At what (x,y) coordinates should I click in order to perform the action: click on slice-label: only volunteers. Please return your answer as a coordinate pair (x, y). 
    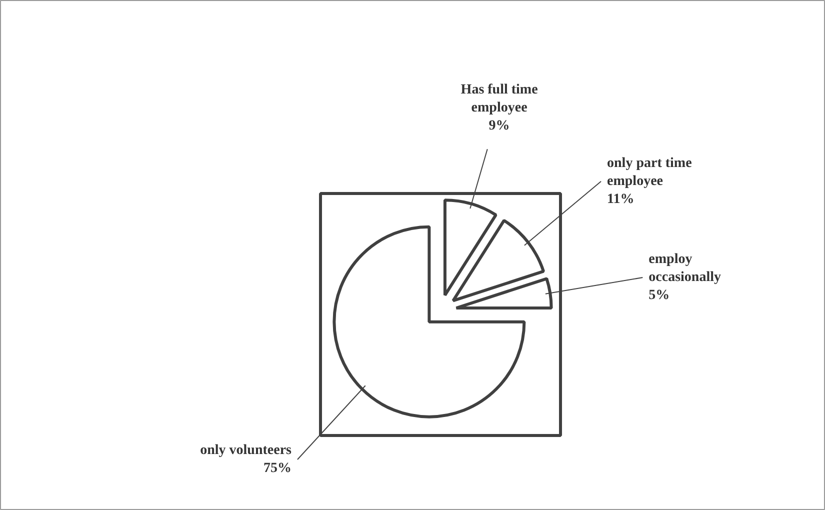
    Looking at the image, I should click on (246, 450).